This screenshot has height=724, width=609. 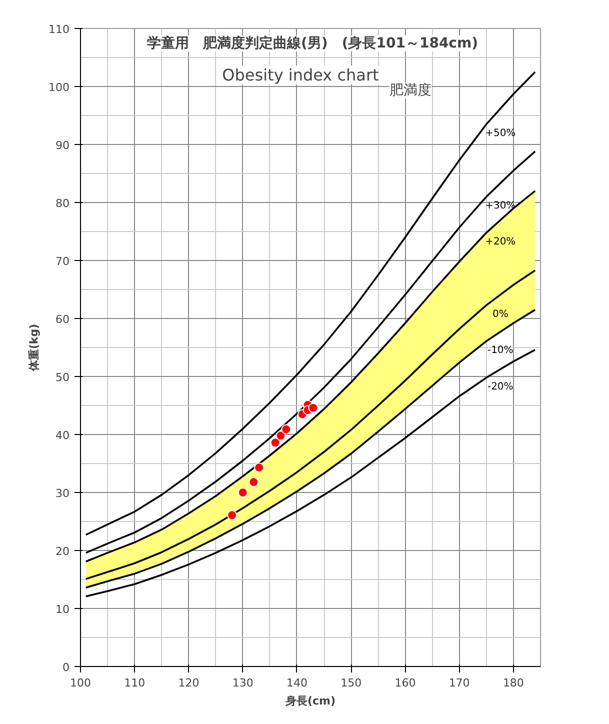 What do you see at coordinates (300, 75) in the screenshot?
I see `text: Obesity index chart` at bounding box center [300, 75].